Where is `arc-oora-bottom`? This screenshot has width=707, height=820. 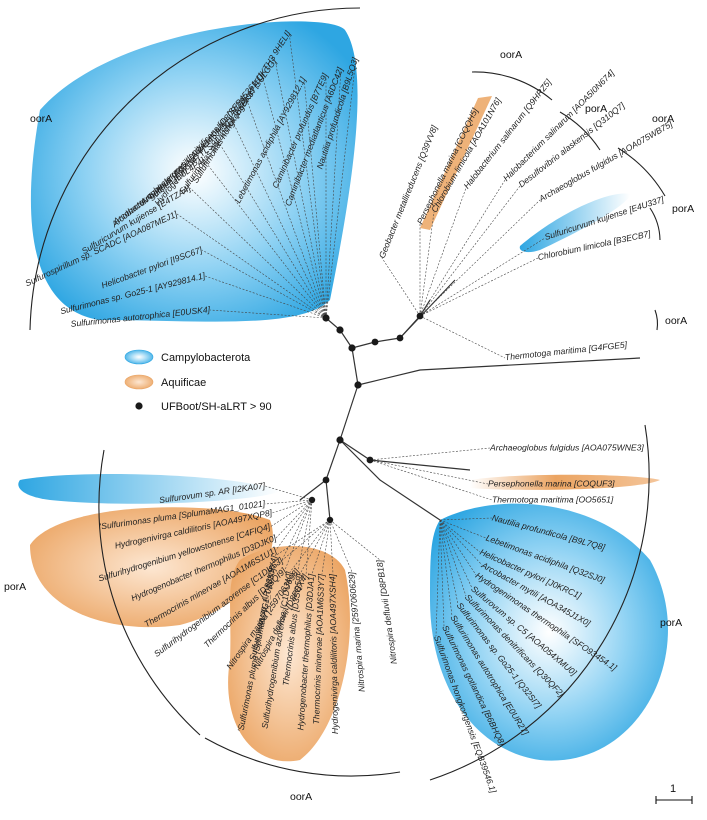 arc-oora-bottom is located at coordinates (302, 757).